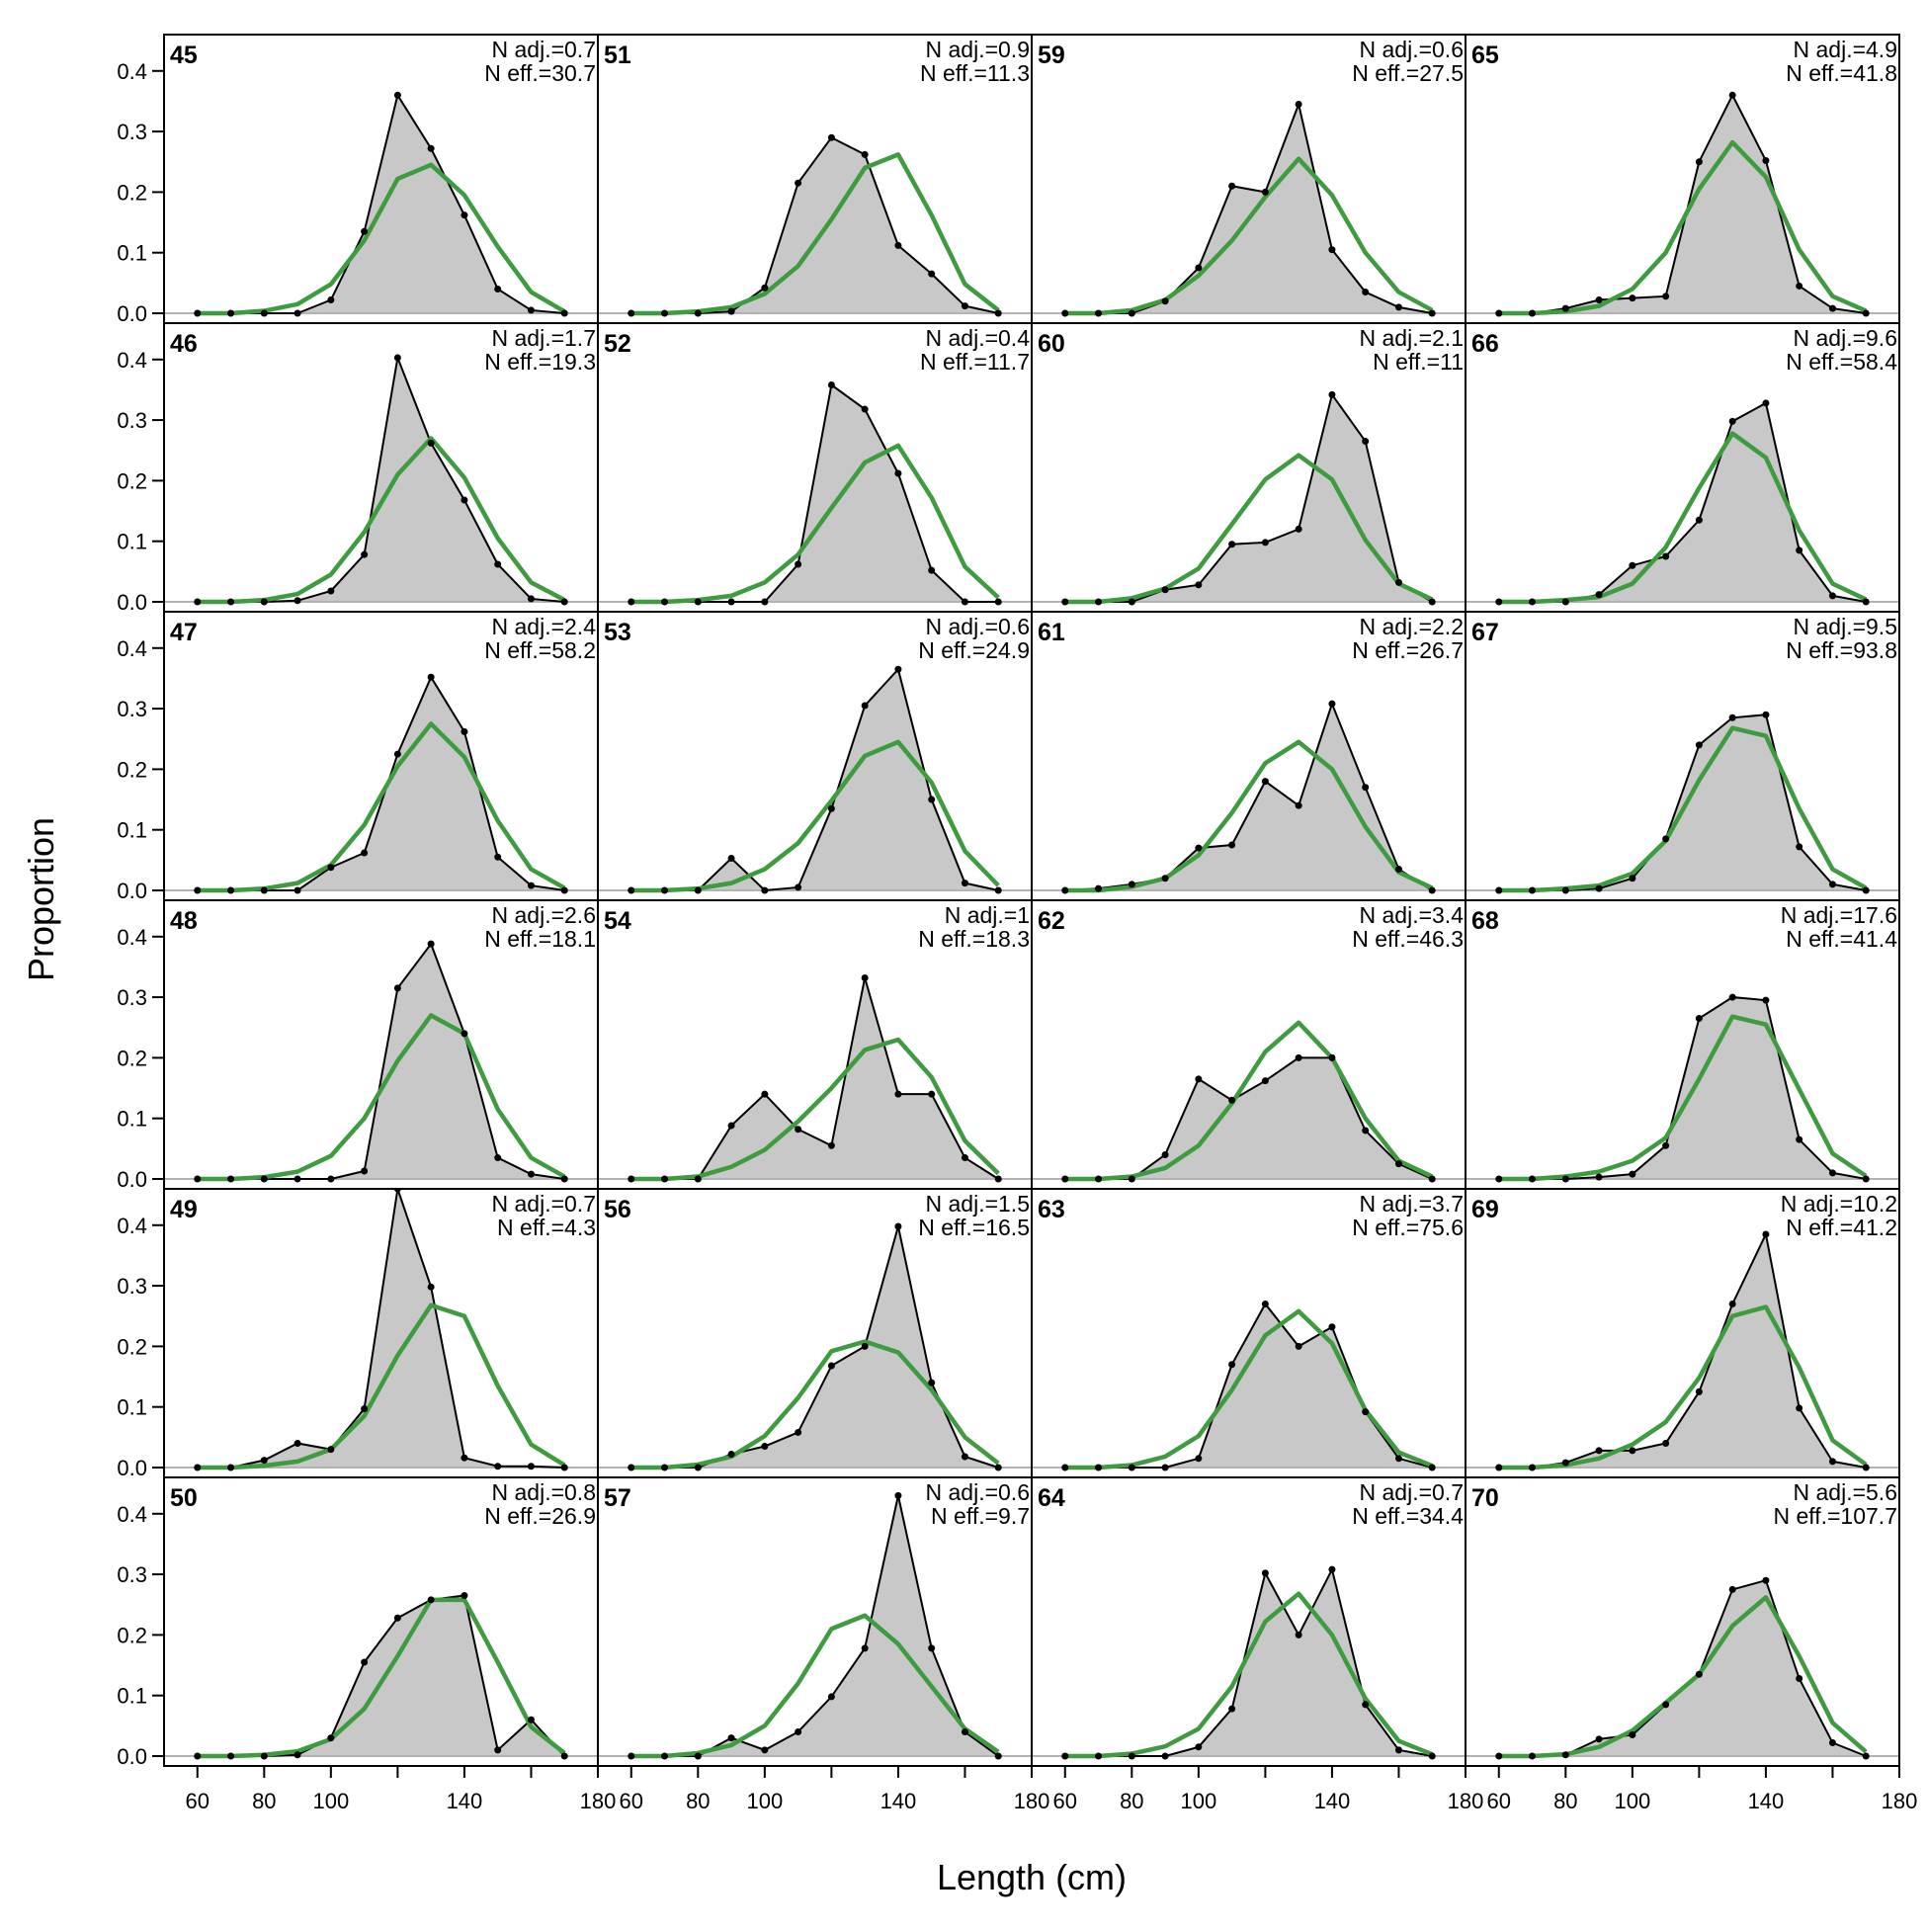  What do you see at coordinates (1249, 207) in the screenshot?
I see `observed-line` at bounding box center [1249, 207].